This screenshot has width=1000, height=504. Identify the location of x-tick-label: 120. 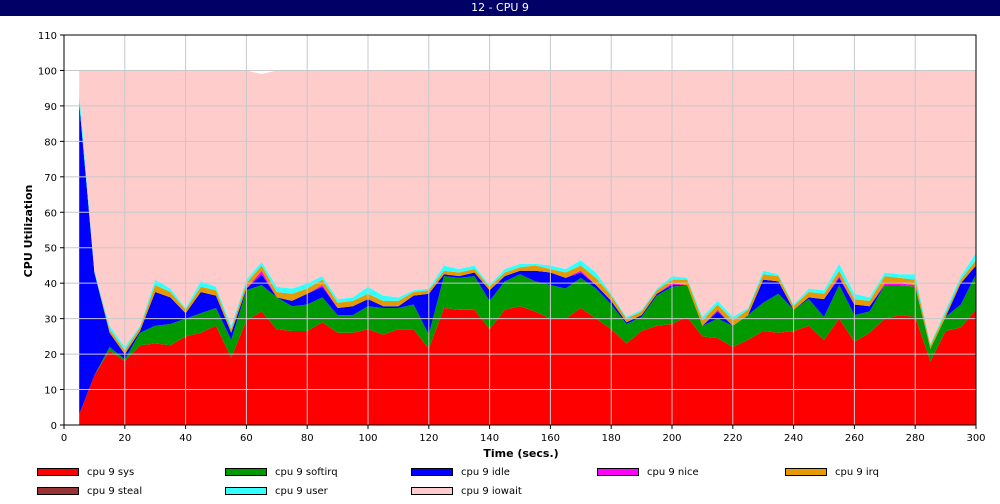
(428, 438).